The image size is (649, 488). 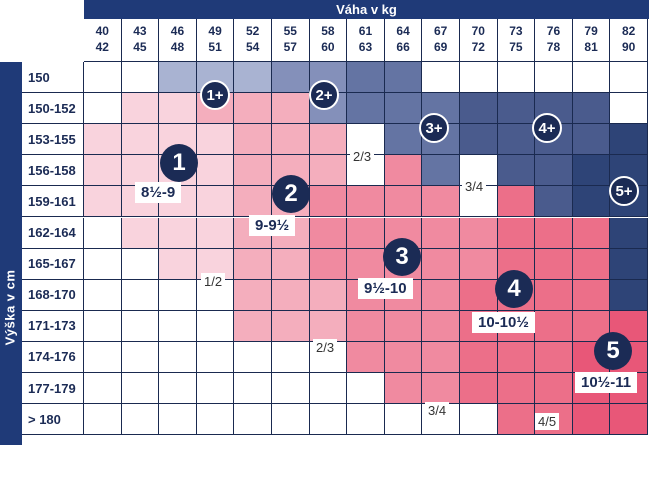 I want to click on height-label: 162-164, so click(x=53, y=233).